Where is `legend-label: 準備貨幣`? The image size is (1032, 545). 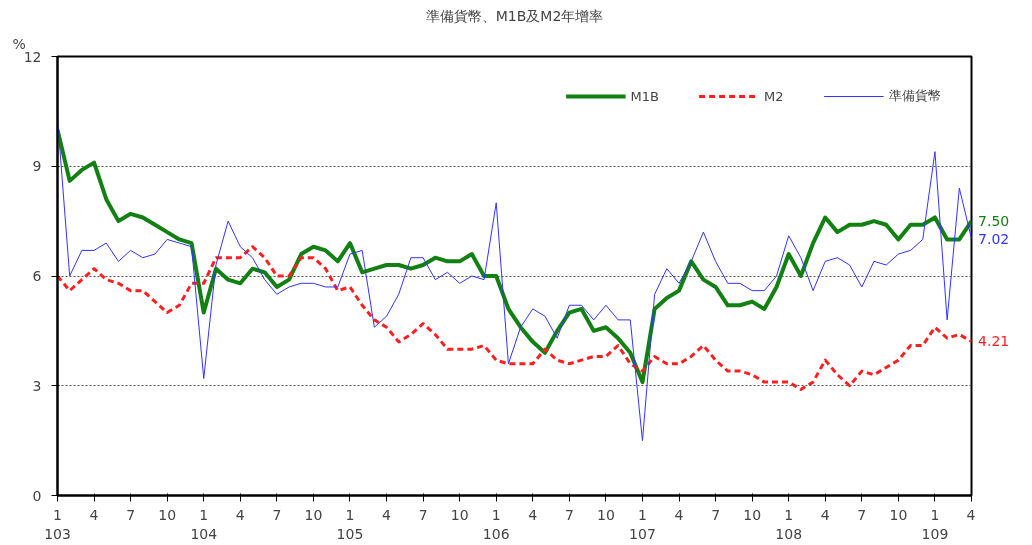
legend-label: 準備貨幣 is located at coordinates (915, 96).